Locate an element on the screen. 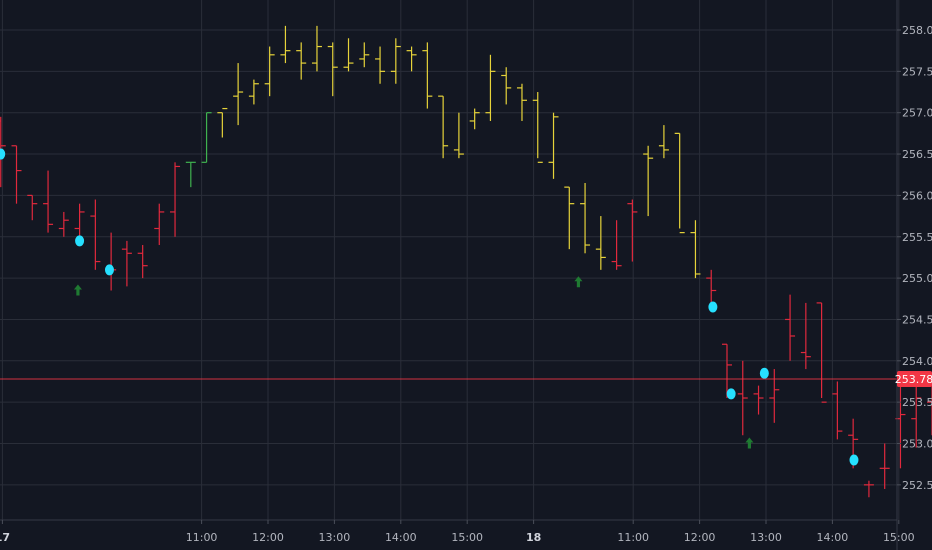 The width and height of the screenshot is (932, 550). time-tick-label: 17 is located at coordinates (5, 537).